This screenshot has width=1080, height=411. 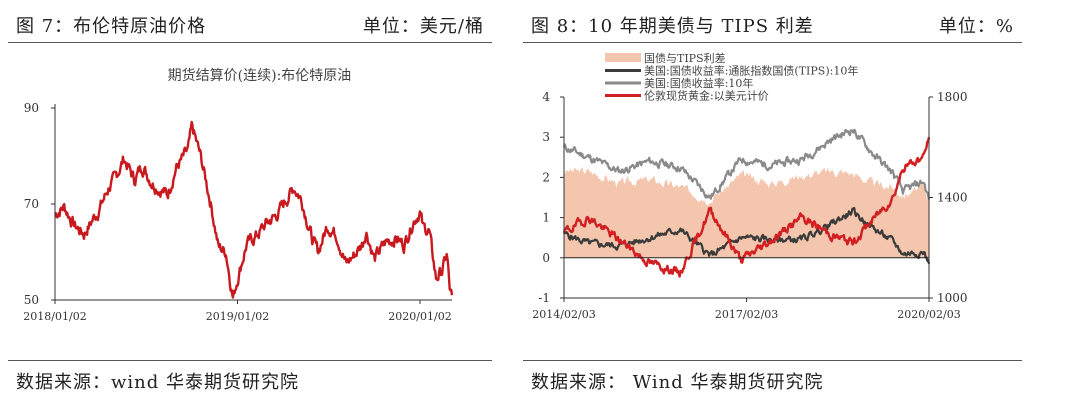 I want to click on left-y-tick-label: 4, so click(x=546, y=97).